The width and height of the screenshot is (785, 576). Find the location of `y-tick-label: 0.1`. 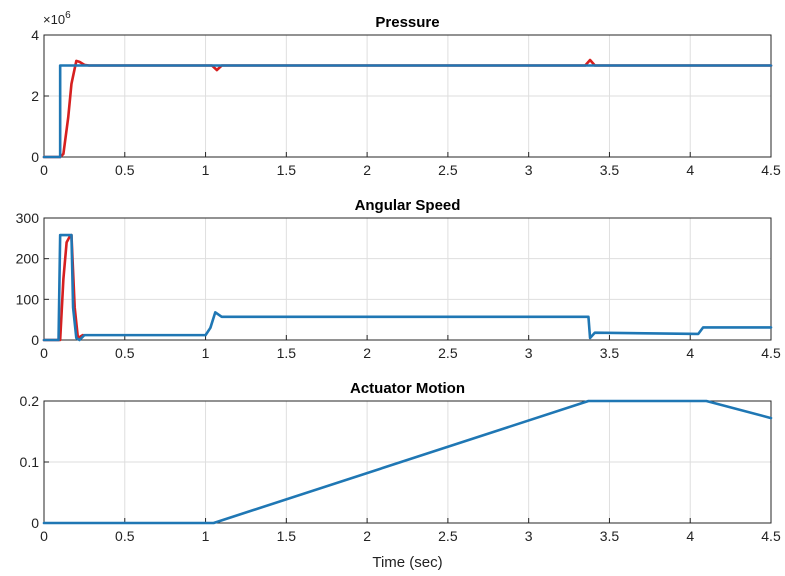

y-tick-label: 0.1 is located at coordinates (30, 462).